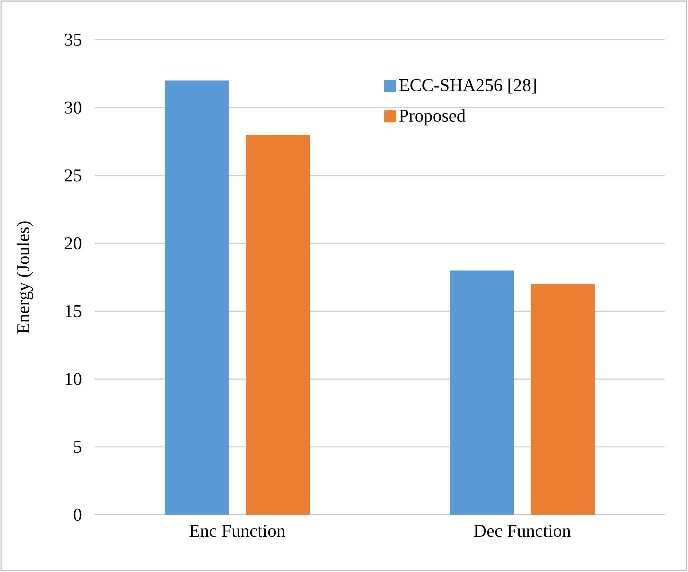 The image size is (688, 572). Describe the element at coordinates (74, 311) in the screenshot. I see `y-tick-label: 15` at that location.